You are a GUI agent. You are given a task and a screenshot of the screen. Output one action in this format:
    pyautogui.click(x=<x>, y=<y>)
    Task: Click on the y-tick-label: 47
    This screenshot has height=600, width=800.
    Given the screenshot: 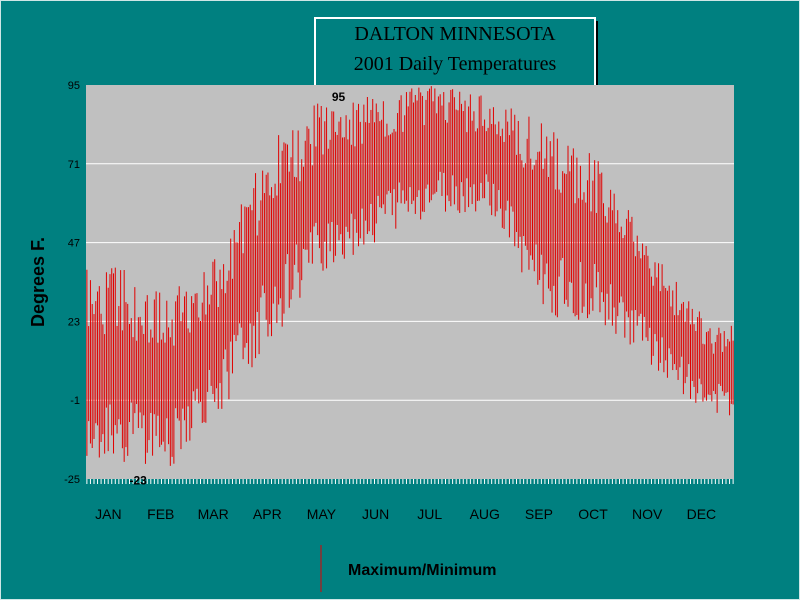 What is the action you would take?
    pyautogui.click(x=74, y=244)
    